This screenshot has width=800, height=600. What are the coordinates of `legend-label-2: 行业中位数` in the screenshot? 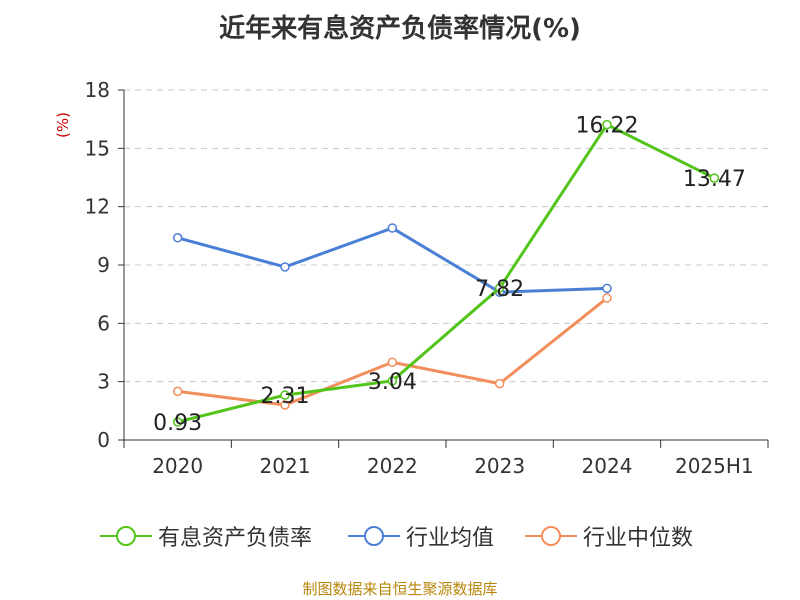 It's located at (638, 538).